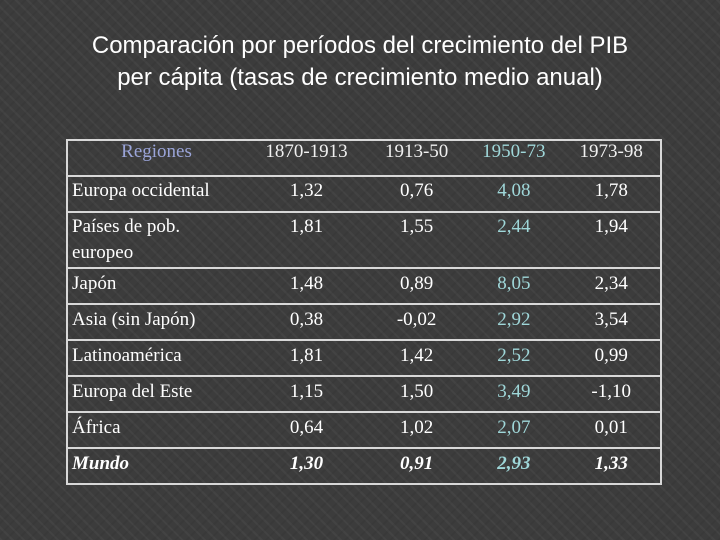  I want to click on value-cell: 1,32, so click(307, 194).